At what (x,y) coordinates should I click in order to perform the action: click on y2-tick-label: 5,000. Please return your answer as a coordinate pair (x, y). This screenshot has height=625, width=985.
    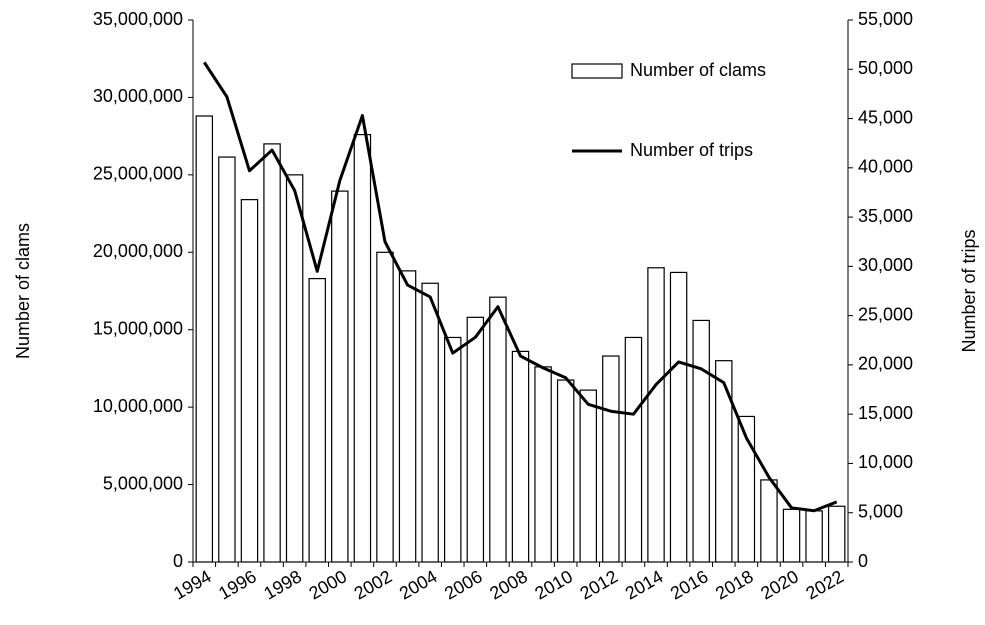
    Looking at the image, I should click on (880, 511).